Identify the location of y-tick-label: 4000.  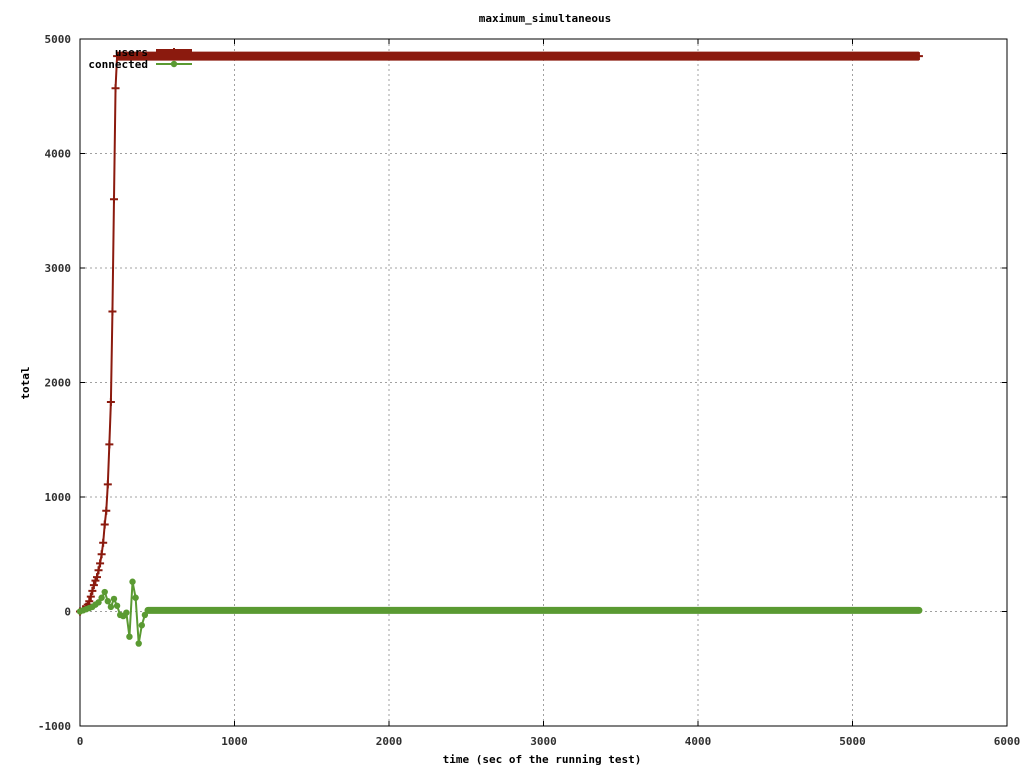
(58, 154).